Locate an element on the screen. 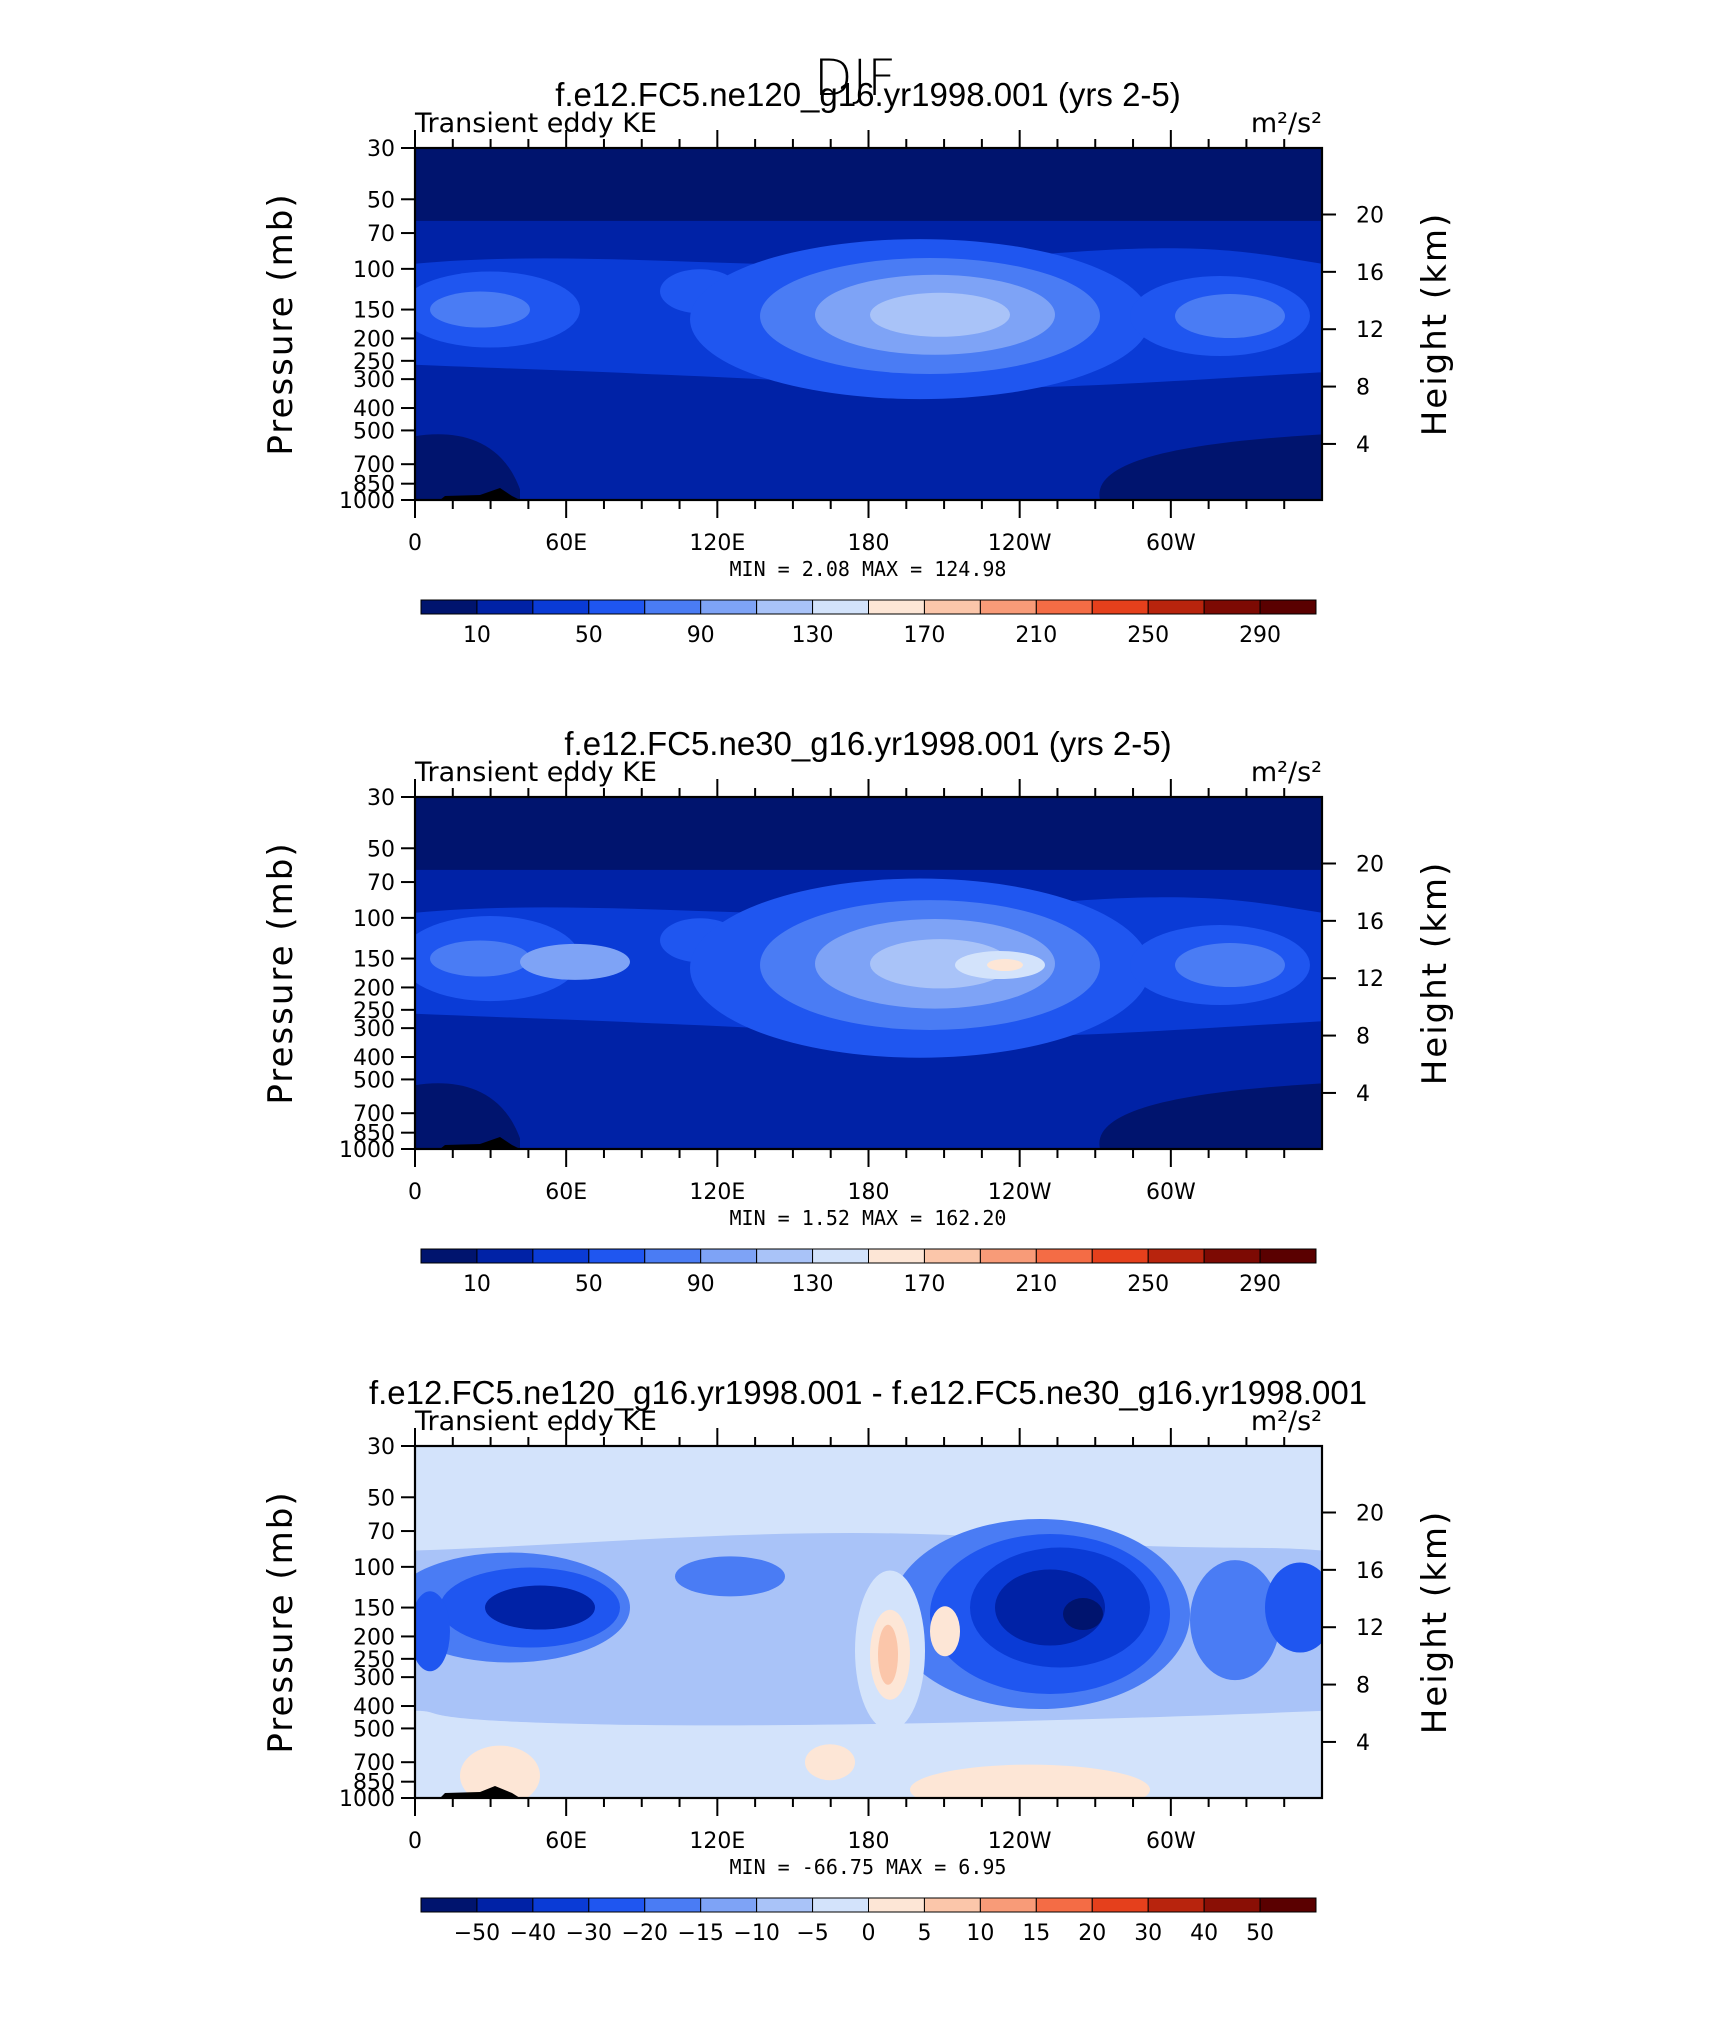 This screenshot has width=1710, height=2038. topography is located at coordinates (480, 1143).